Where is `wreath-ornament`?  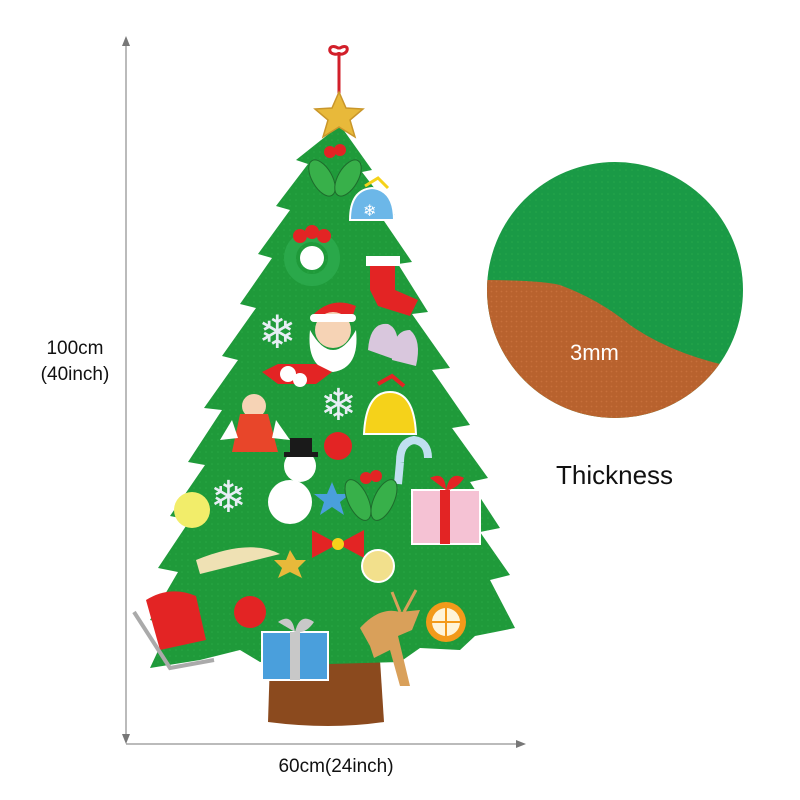
wreath-ornament is located at coordinates (312, 255).